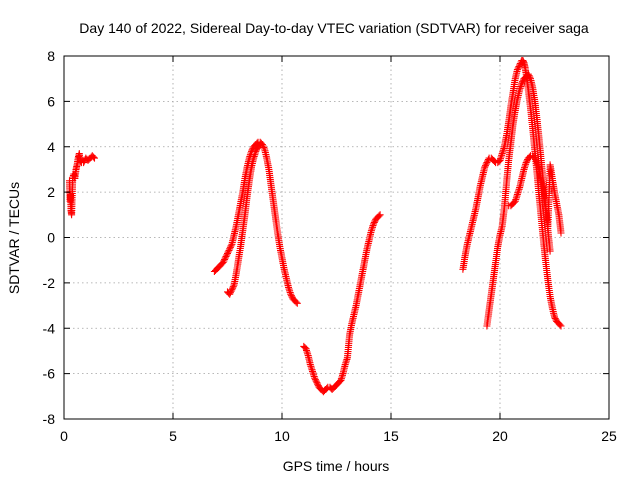  I want to click on x-tick-label: 25, so click(609, 436).